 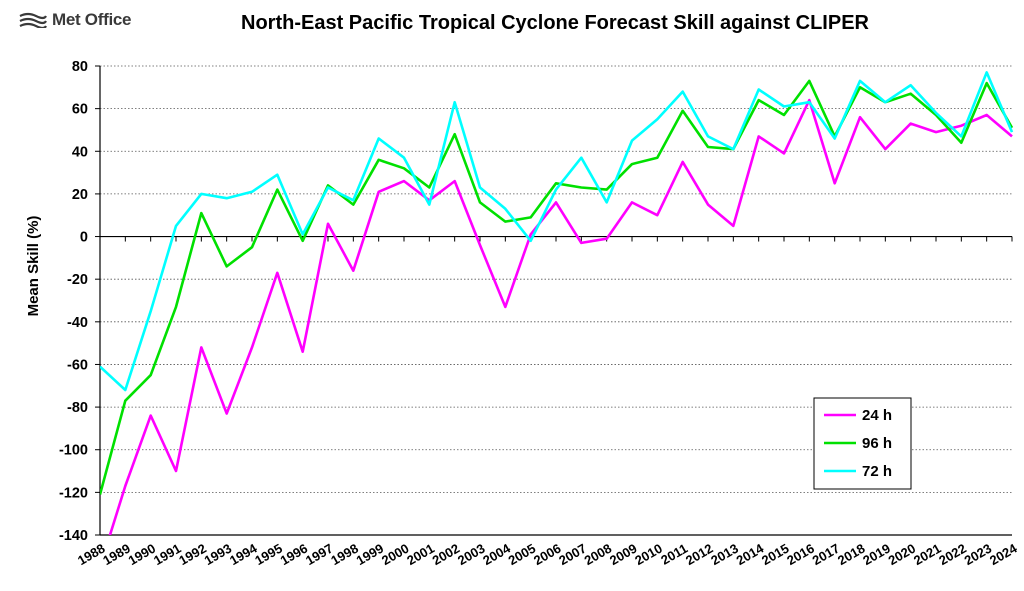 What do you see at coordinates (77, 408) in the screenshot?
I see `y-tick-label: -80` at bounding box center [77, 408].